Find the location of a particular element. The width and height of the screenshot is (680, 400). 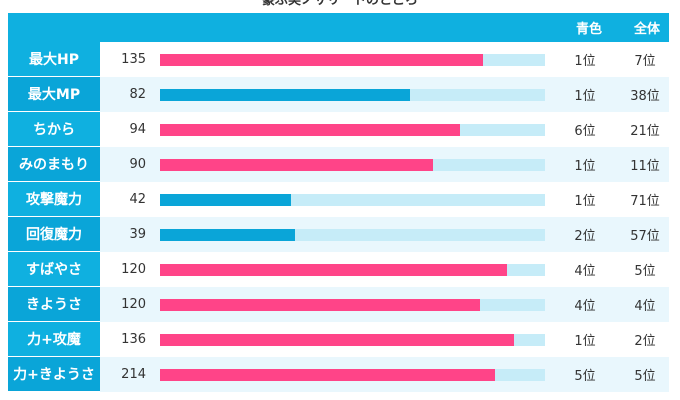

stat-label: みのまもり is located at coordinates (54, 164).